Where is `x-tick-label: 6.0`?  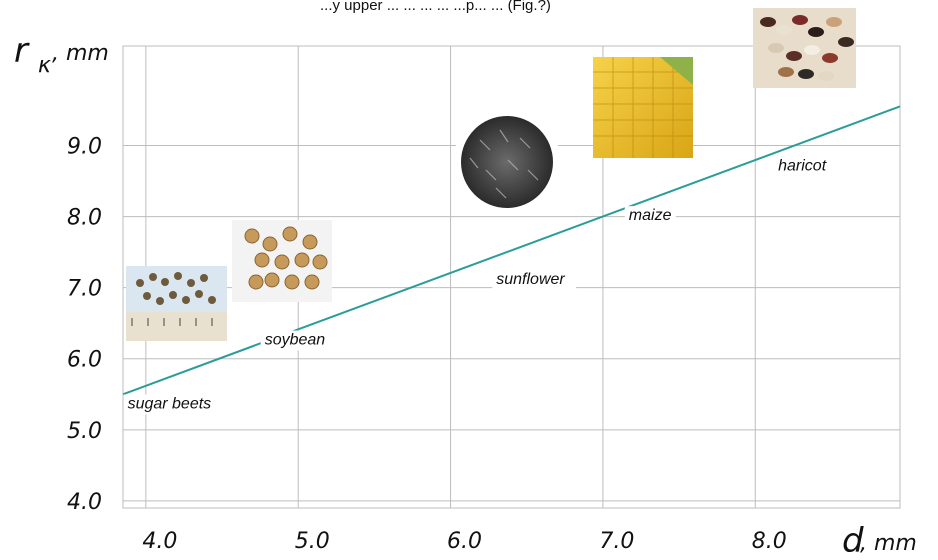 x-tick-label: 6.0 is located at coordinates (464, 541).